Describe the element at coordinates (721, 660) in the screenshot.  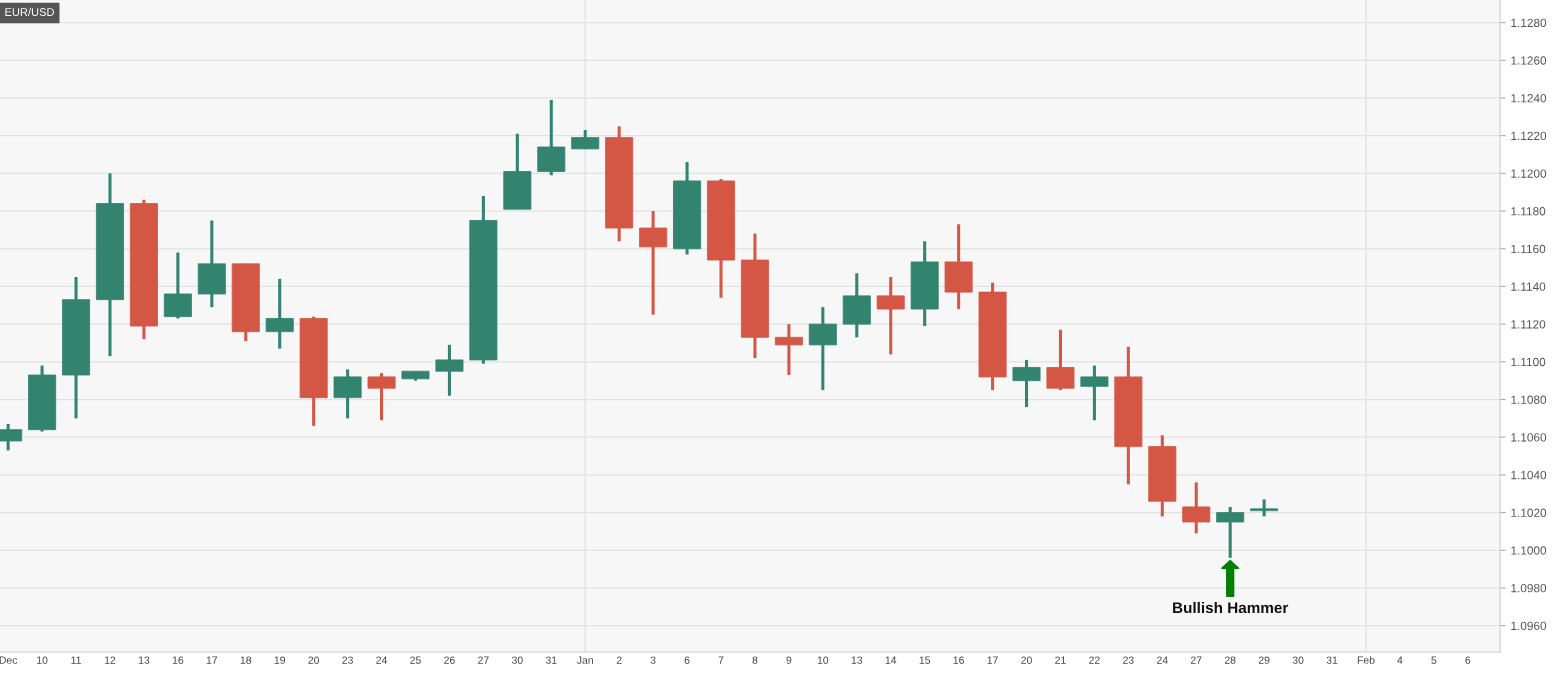
I see `x-tick-label: 7` at that location.